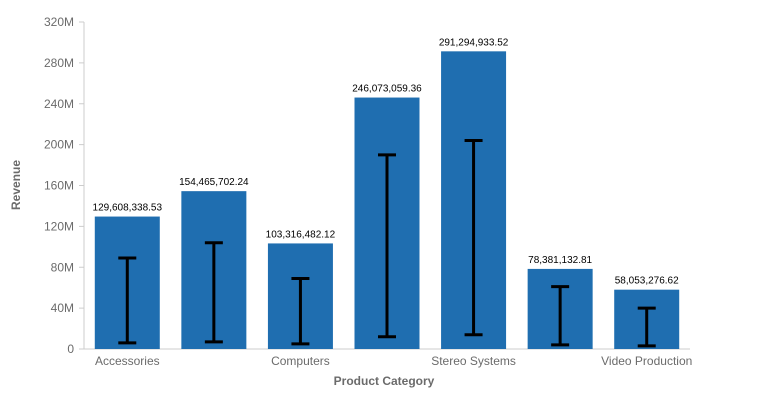 This screenshot has width=768, height=403. What do you see at coordinates (300, 361) in the screenshot?
I see `x-tick-label: Computers` at bounding box center [300, 361].